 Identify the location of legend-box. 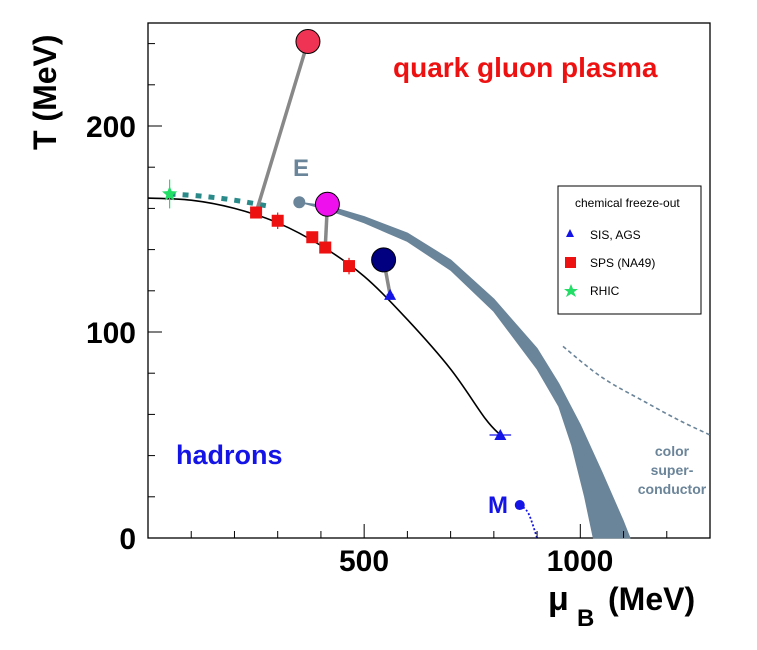
(629, 250).